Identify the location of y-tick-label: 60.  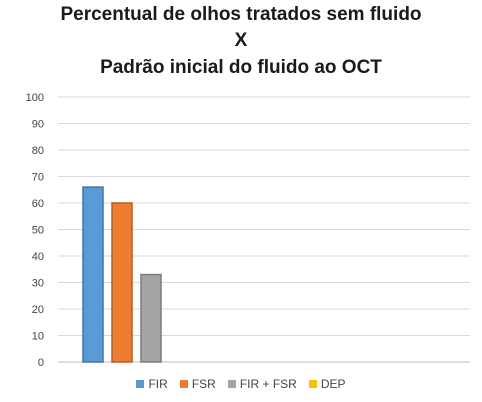
(38, 204).